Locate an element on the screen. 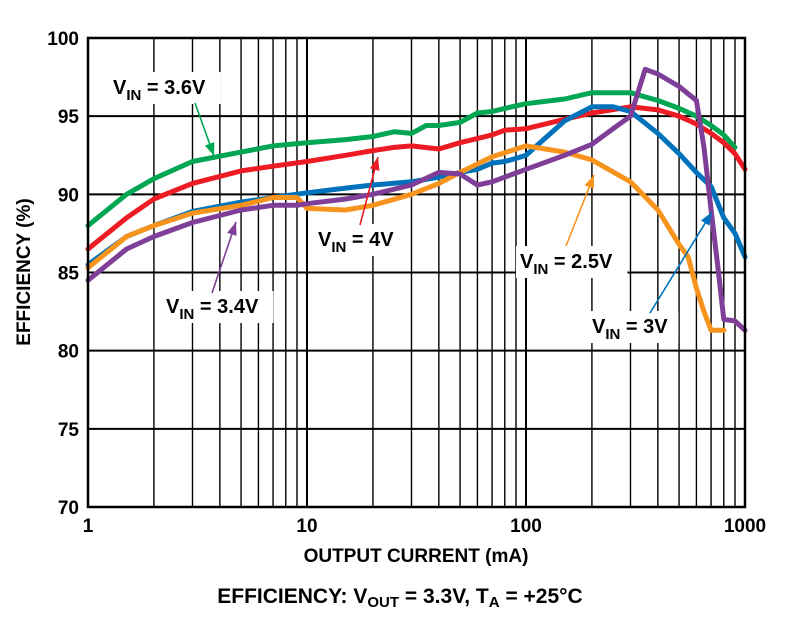 The image size is (800, 623). leader-line is located at coordinates (681, 262).